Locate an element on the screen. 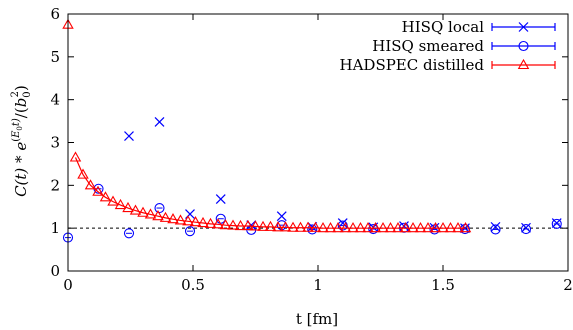 This screenshot has width=573, height=330. y-axis-label: C(t) * e(E0t)/(b02) is located at coordinates (21, 141).